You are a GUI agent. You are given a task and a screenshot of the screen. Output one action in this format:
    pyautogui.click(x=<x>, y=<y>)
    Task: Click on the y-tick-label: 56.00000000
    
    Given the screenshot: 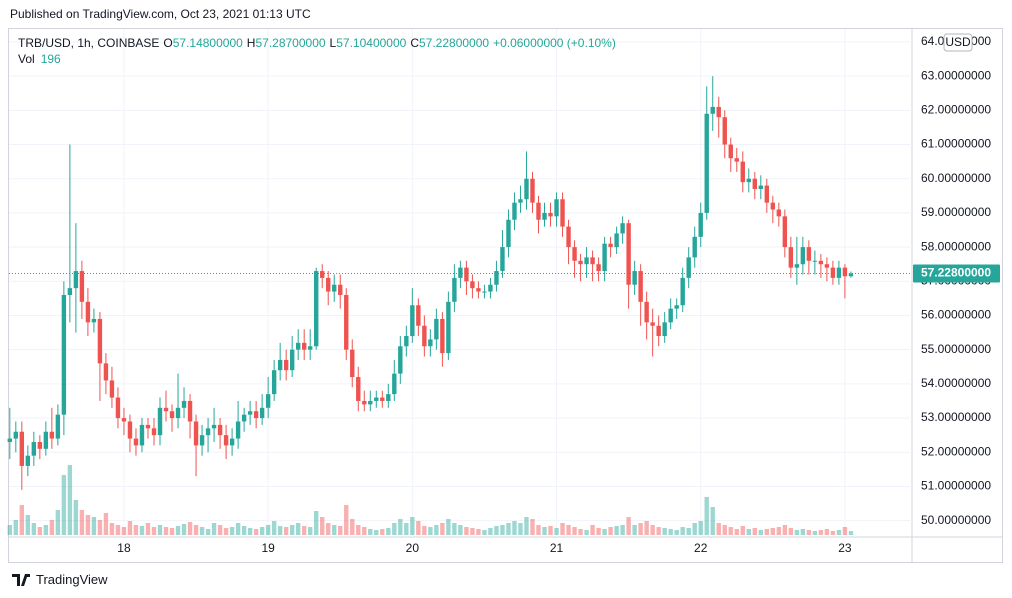 What is the action you would take?
    pyautogui.click(x=956, y=315)
    